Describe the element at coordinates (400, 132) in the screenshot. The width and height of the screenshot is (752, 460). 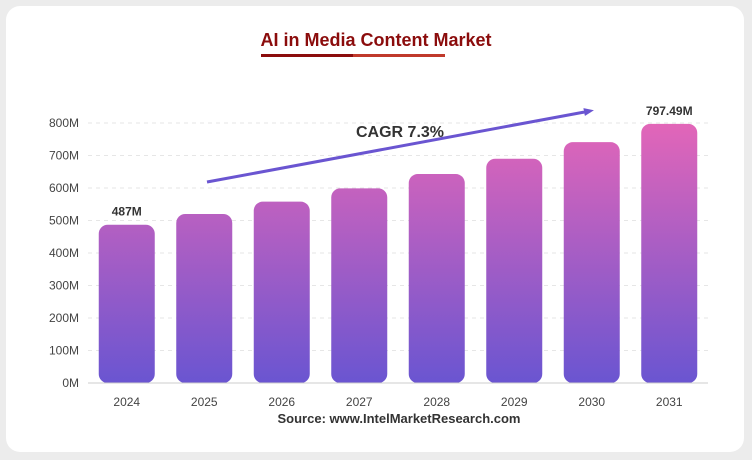
I see `cagr-label: CAGR 7.3%` at that location.